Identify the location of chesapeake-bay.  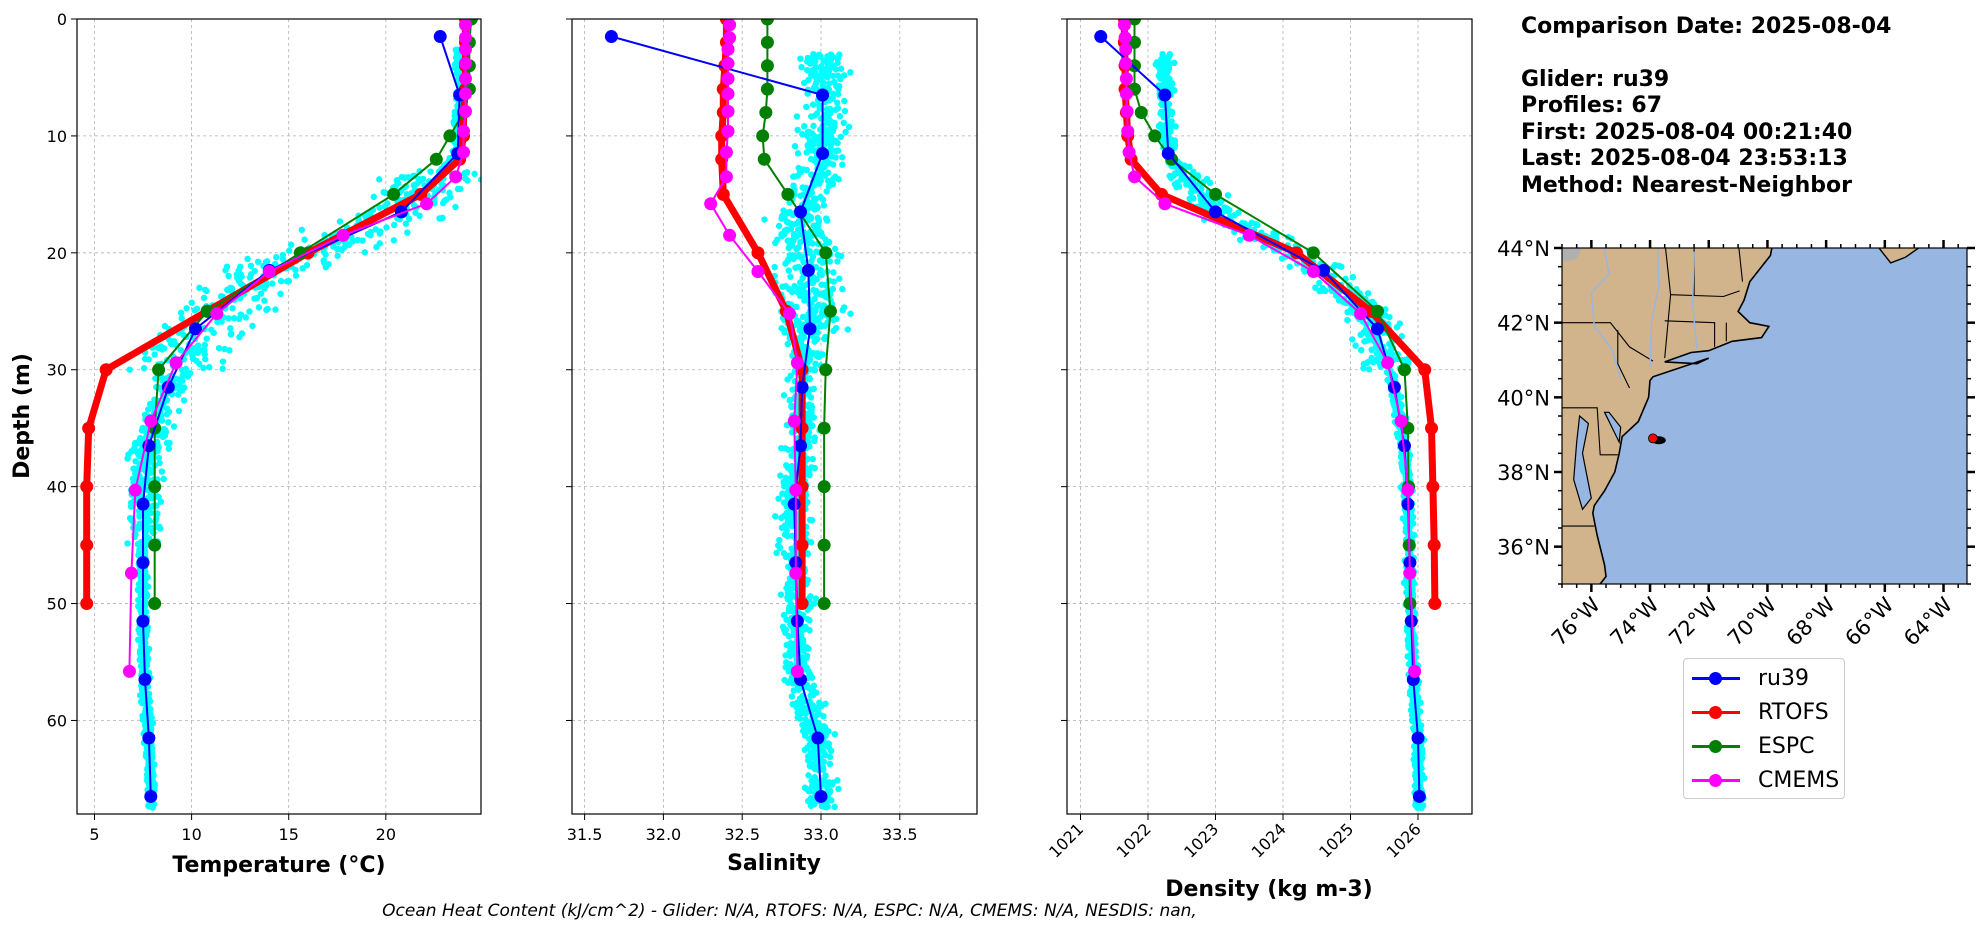
(1582, 462).